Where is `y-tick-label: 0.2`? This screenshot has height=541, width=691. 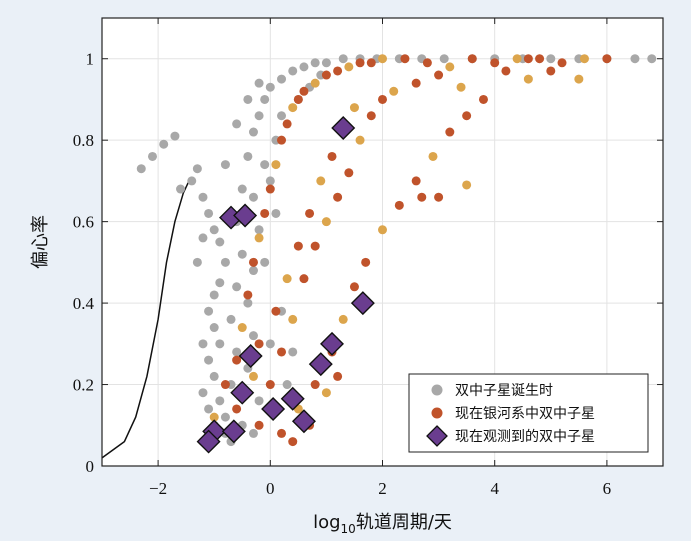 y-tick-label: 0.2 is located at coordinates (83, 385).